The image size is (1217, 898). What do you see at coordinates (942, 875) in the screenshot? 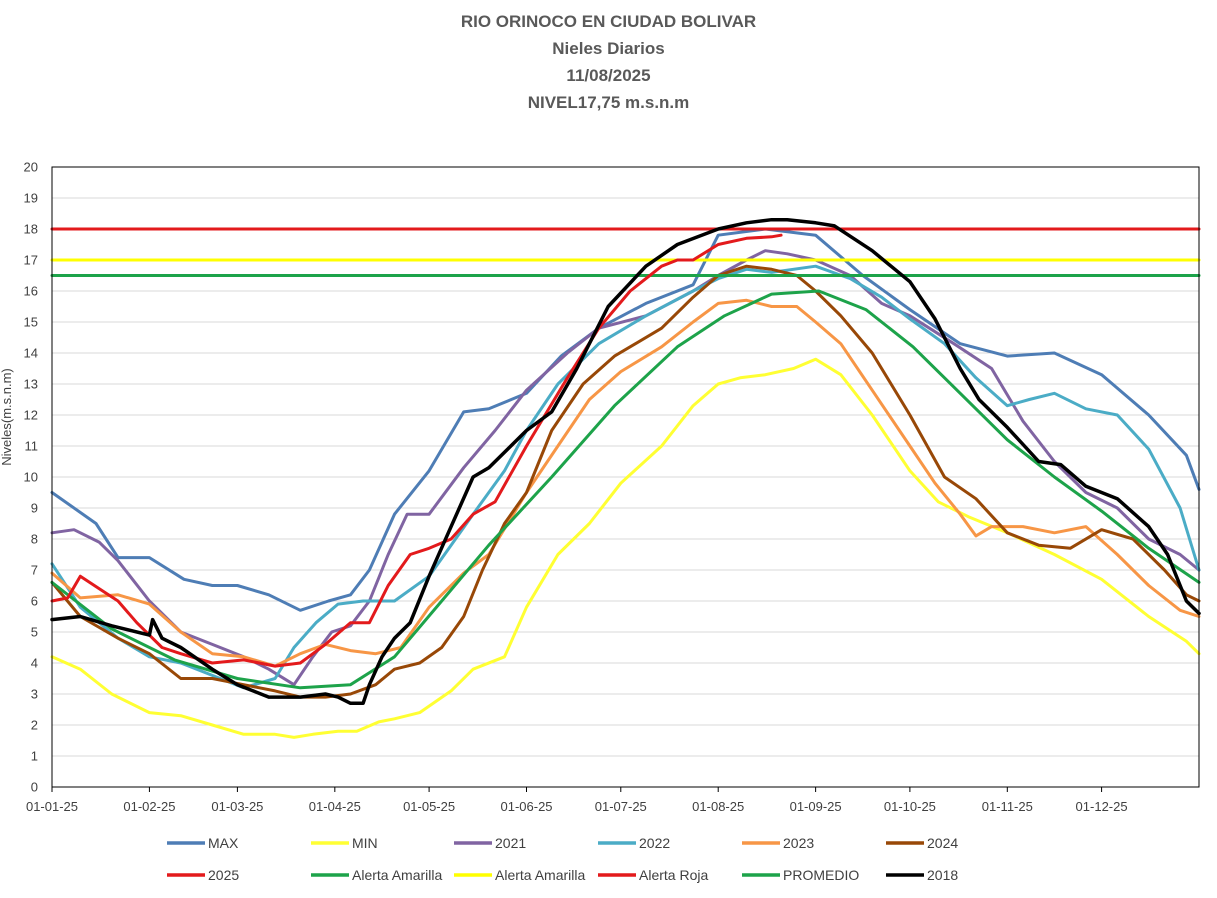
I see `legend-label: 2018` at bounding box center [942, 875].